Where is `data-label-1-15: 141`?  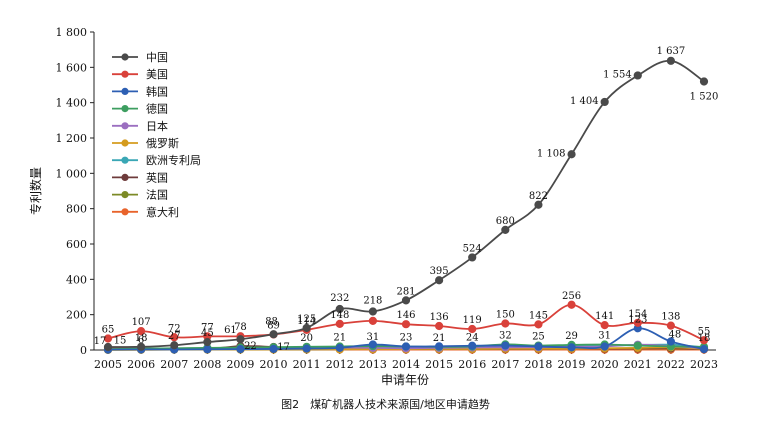
data-label-1-15: 141 is located at coordinates (604, 316).